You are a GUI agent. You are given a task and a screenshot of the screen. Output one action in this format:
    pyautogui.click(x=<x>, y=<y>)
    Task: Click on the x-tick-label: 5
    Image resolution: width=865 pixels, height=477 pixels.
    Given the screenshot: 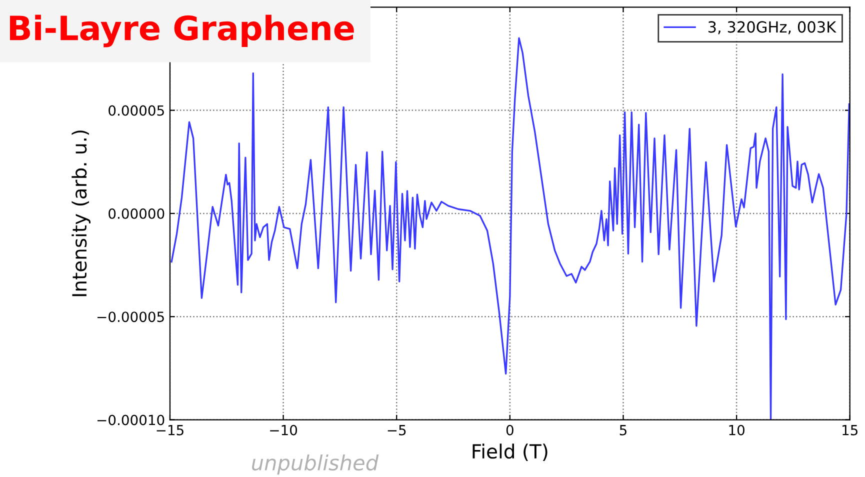 What is the action you would take?
    pyautogui.click(x=623, y=430)
    